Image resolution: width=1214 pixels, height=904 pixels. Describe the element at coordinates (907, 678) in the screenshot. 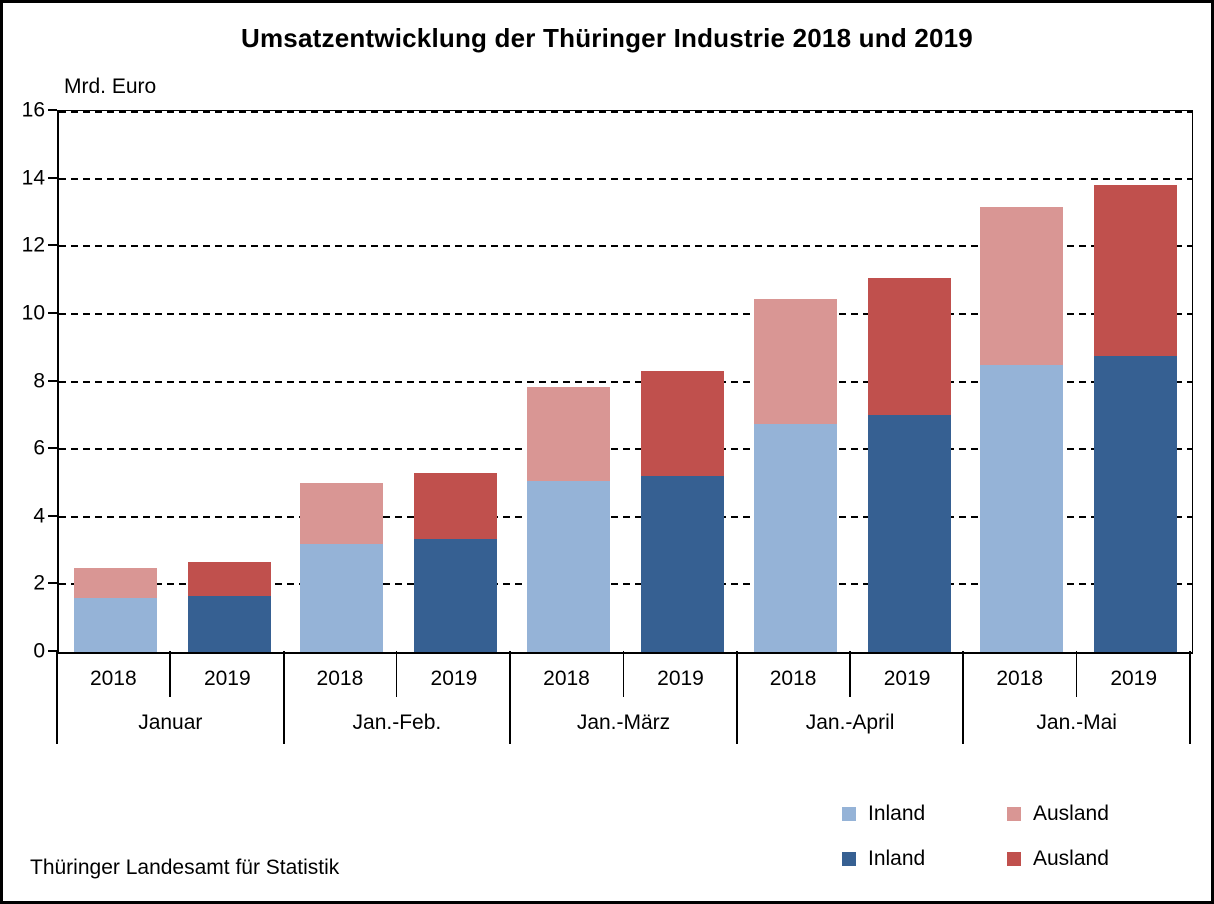

I see `x-year-label-2019-Jan.-April: 2019` at that location.